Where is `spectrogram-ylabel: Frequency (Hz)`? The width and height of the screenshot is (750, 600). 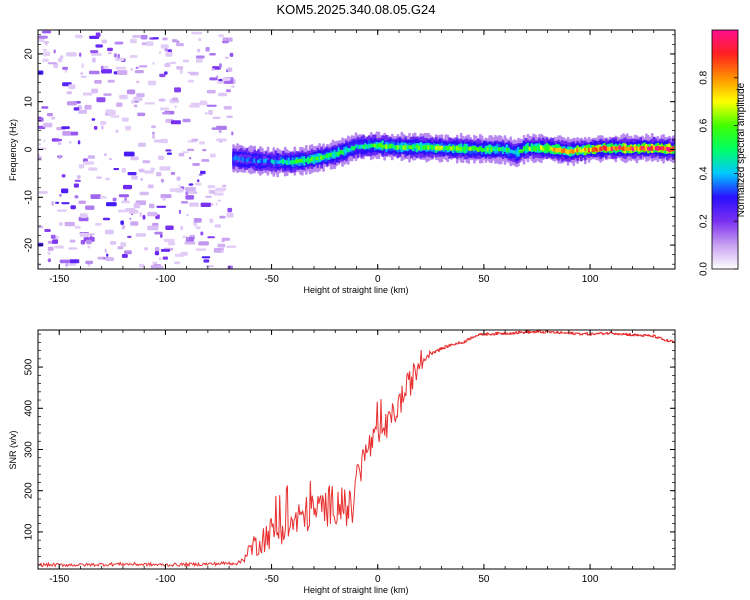 spectrogram-ylabel: Frequency (Hz) is located at coordinates (13, 150).